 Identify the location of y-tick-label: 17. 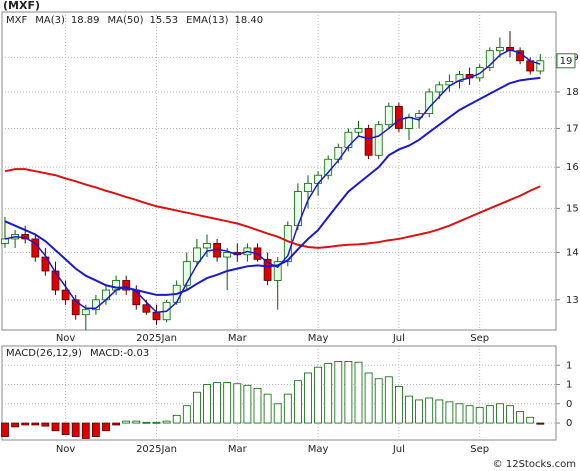
(572, 128).